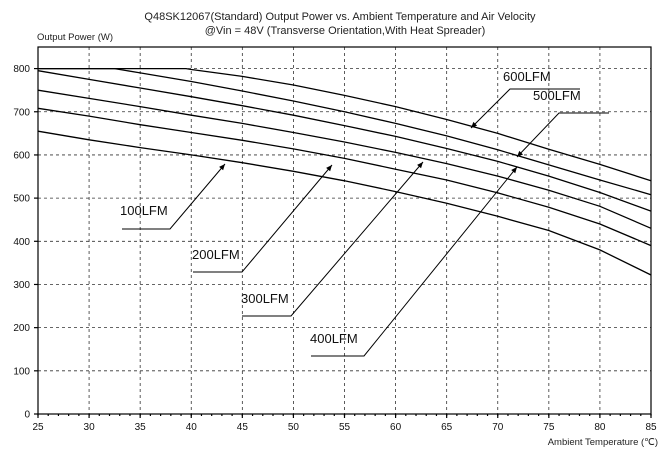  Describe the element at coordinates (603, 442) in the screenshot. I see `x-axis-label: Ambient Temperature (℃)` at that location.